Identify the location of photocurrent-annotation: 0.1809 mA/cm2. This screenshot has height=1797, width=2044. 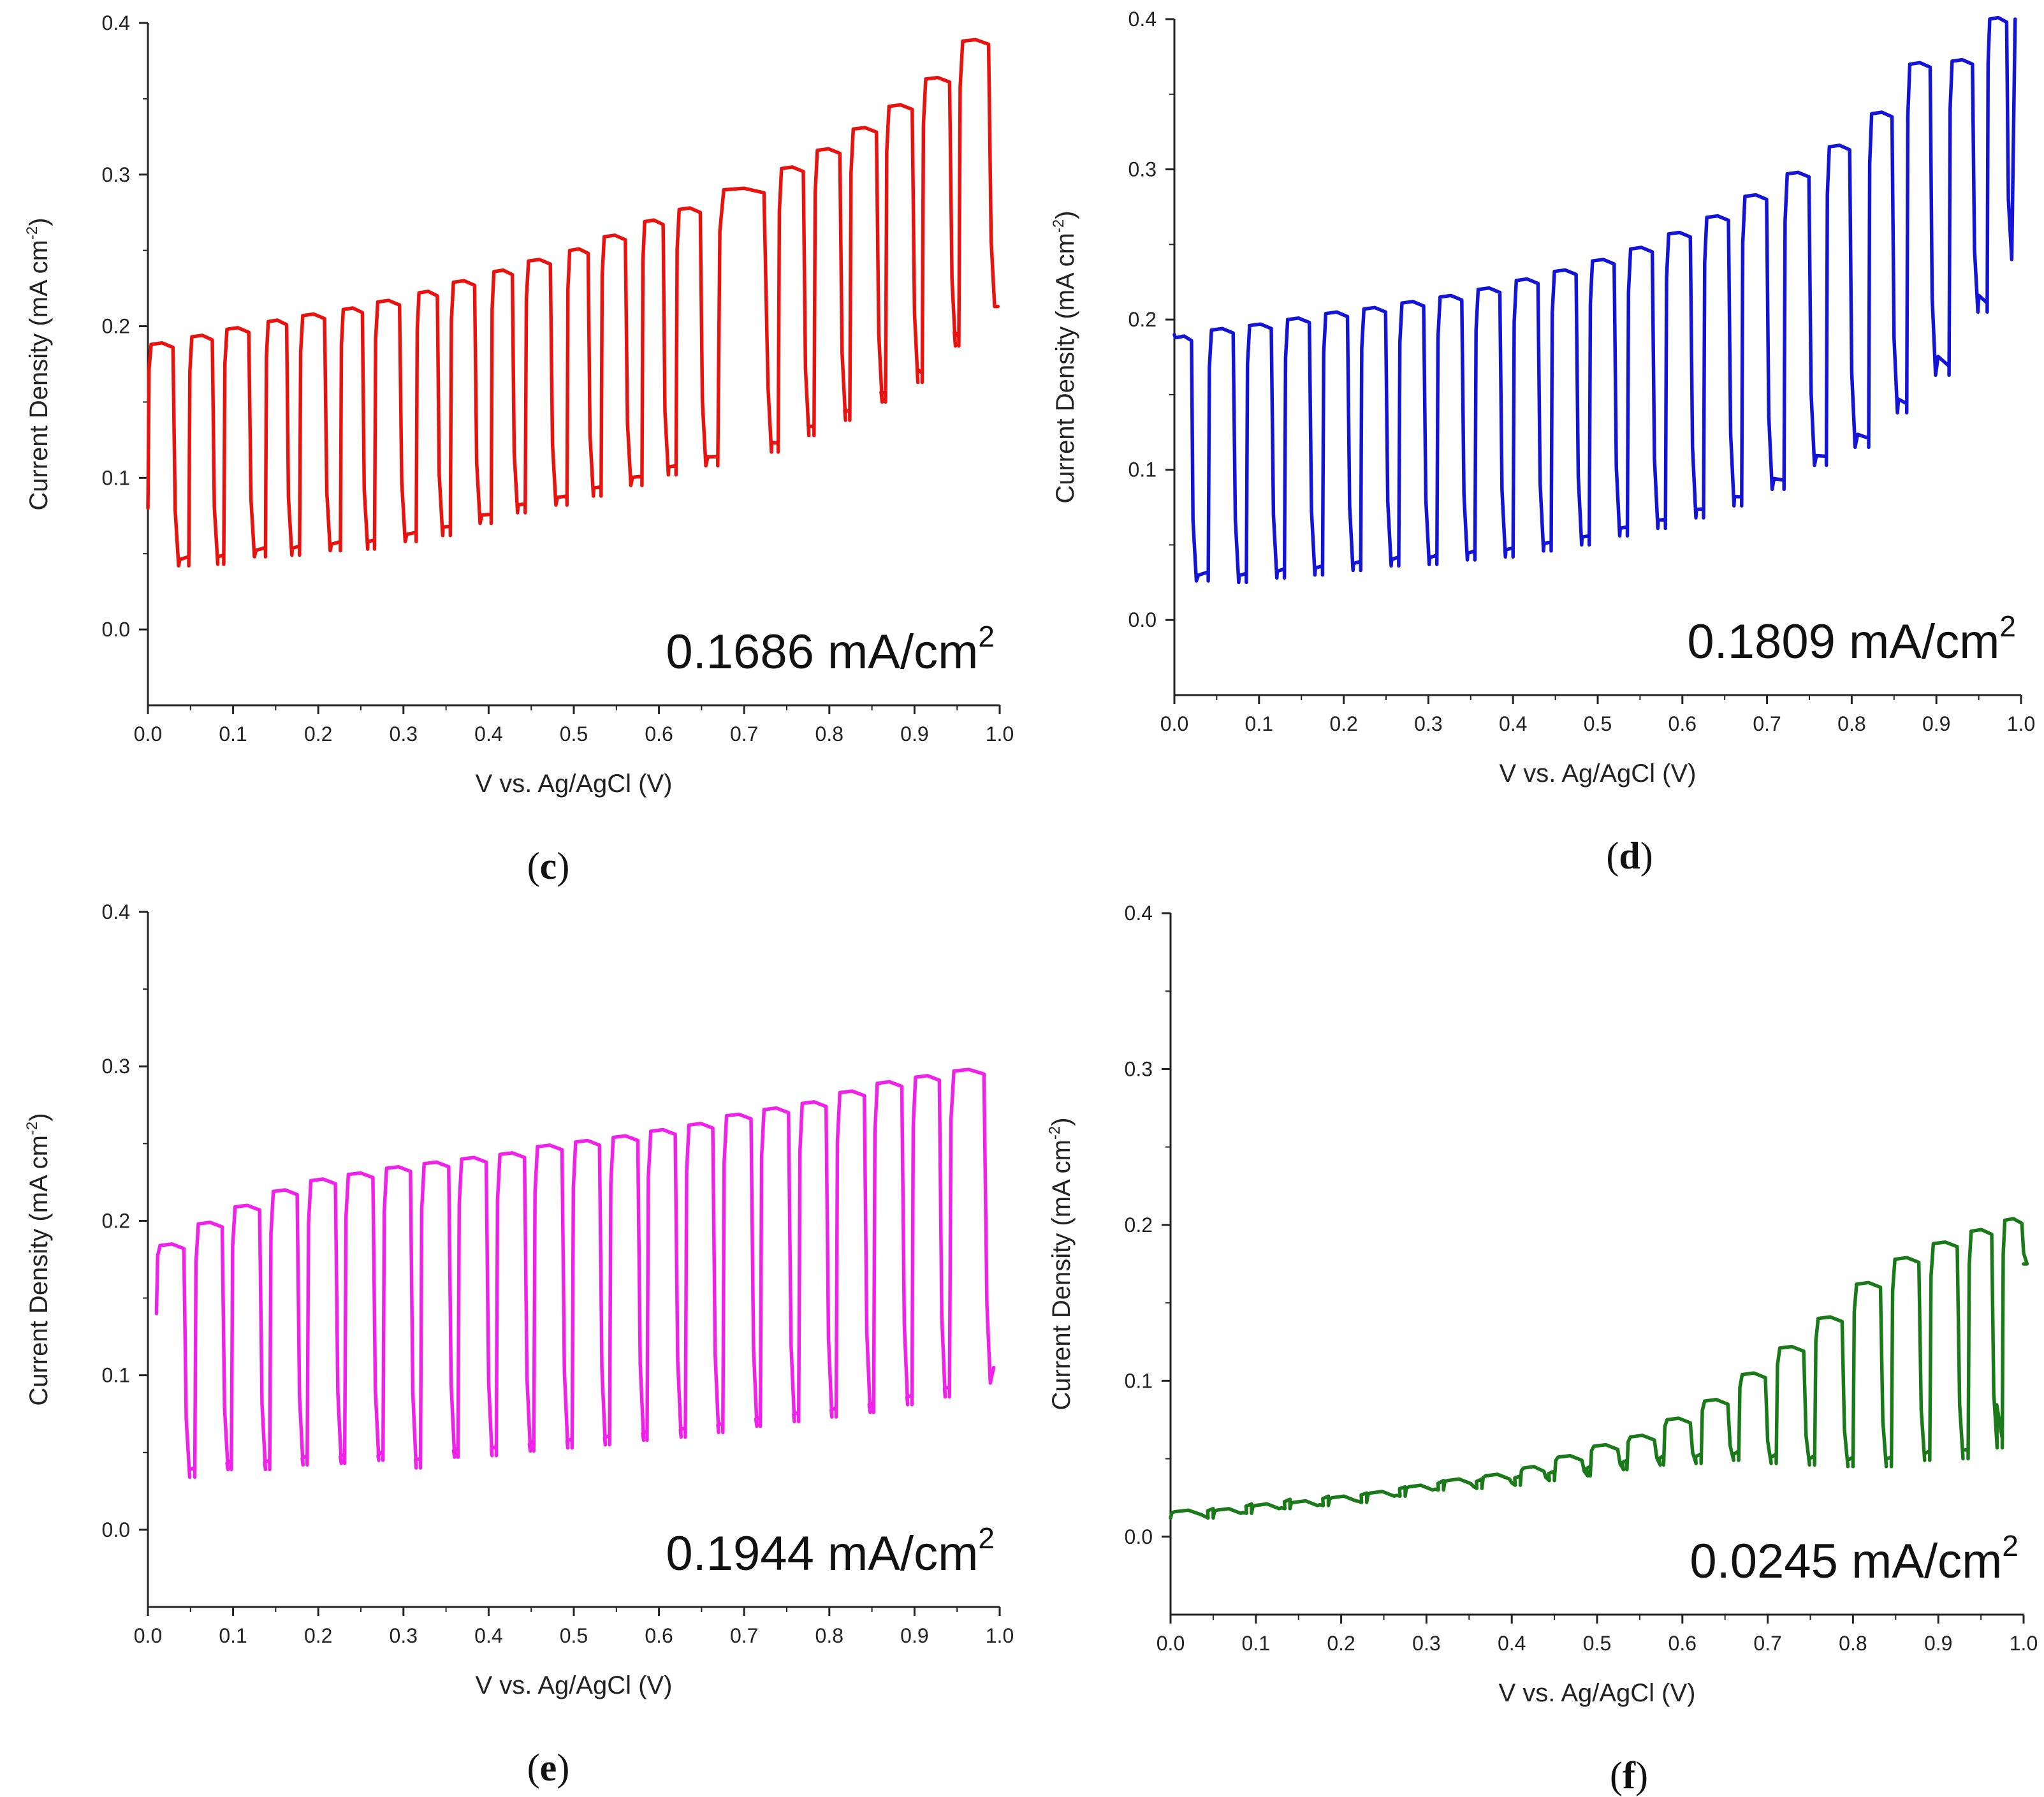
(1851, 639).